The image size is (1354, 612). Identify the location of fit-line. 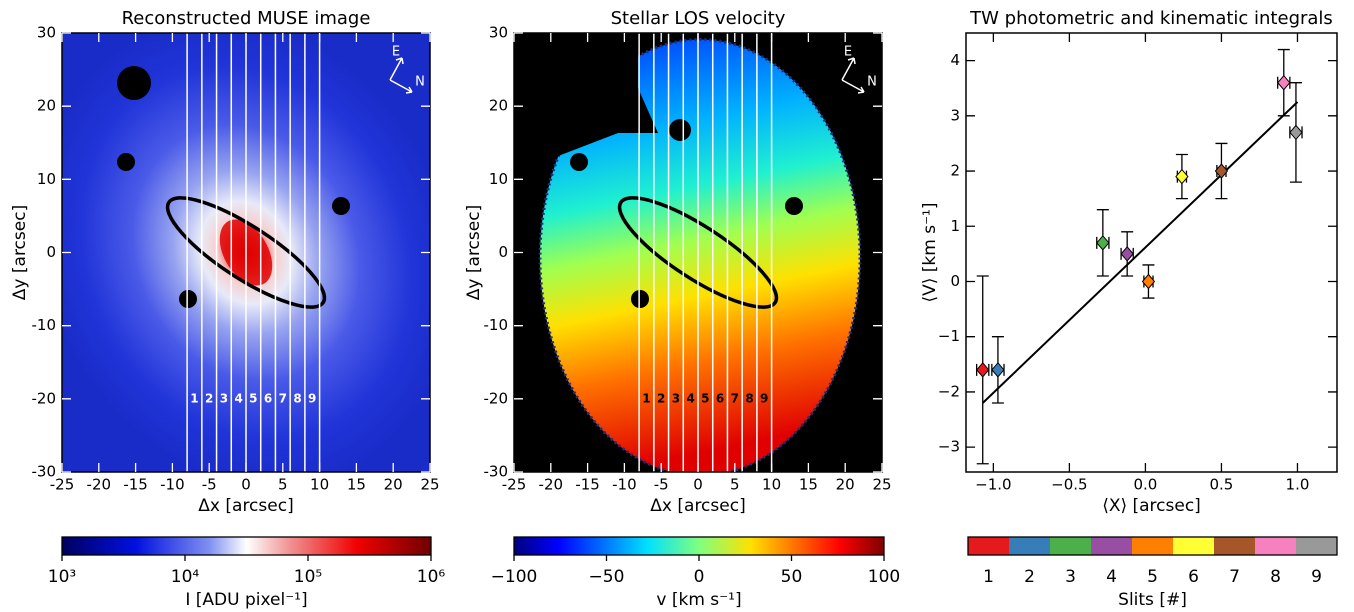
(1140, 252).